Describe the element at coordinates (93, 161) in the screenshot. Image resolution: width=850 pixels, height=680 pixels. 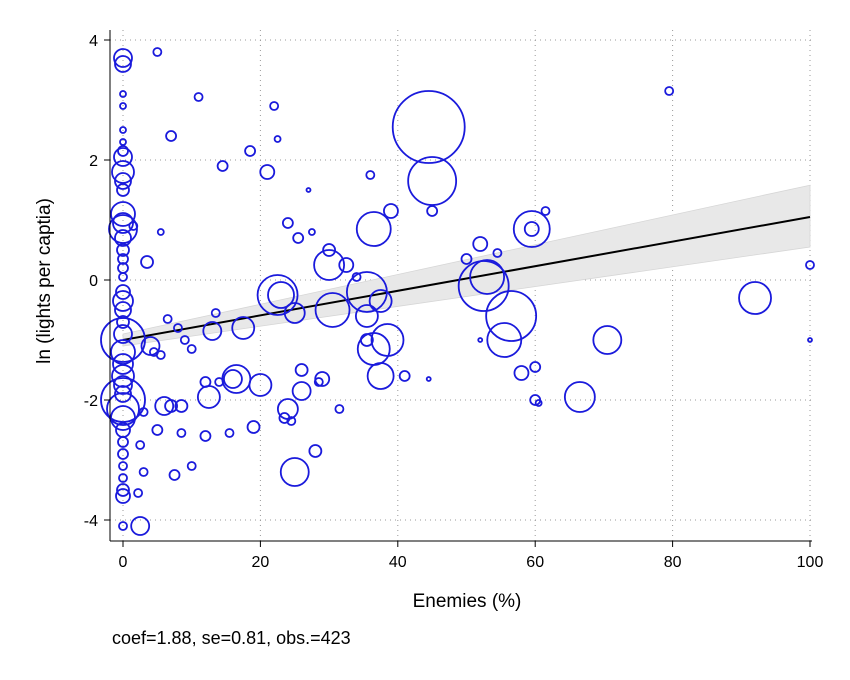
I see `y-tick-label: 2` at that location.